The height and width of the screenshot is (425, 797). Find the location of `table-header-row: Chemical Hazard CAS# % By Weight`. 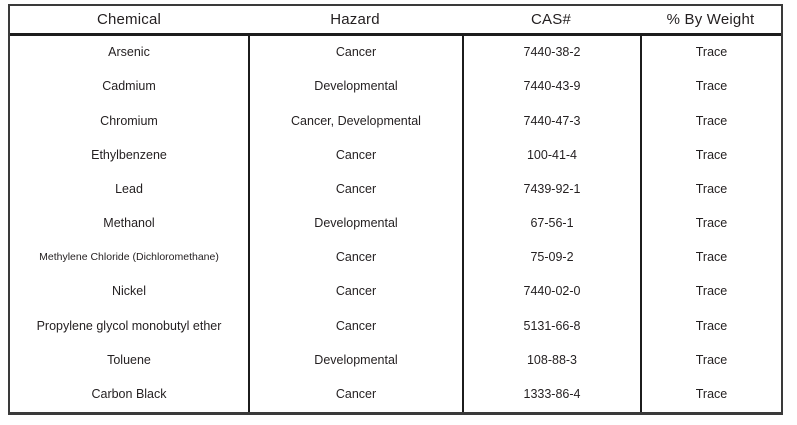

table-header-row: Chemical Hazard CAS# % By Weight is located at coordinates (395, 21).